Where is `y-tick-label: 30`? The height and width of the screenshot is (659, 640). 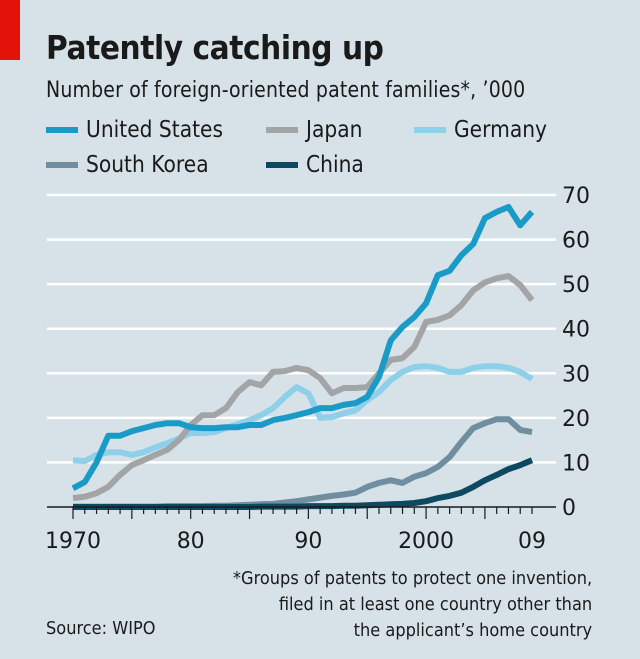
y-tick-label: 30 is located at coordinates (576, 374).